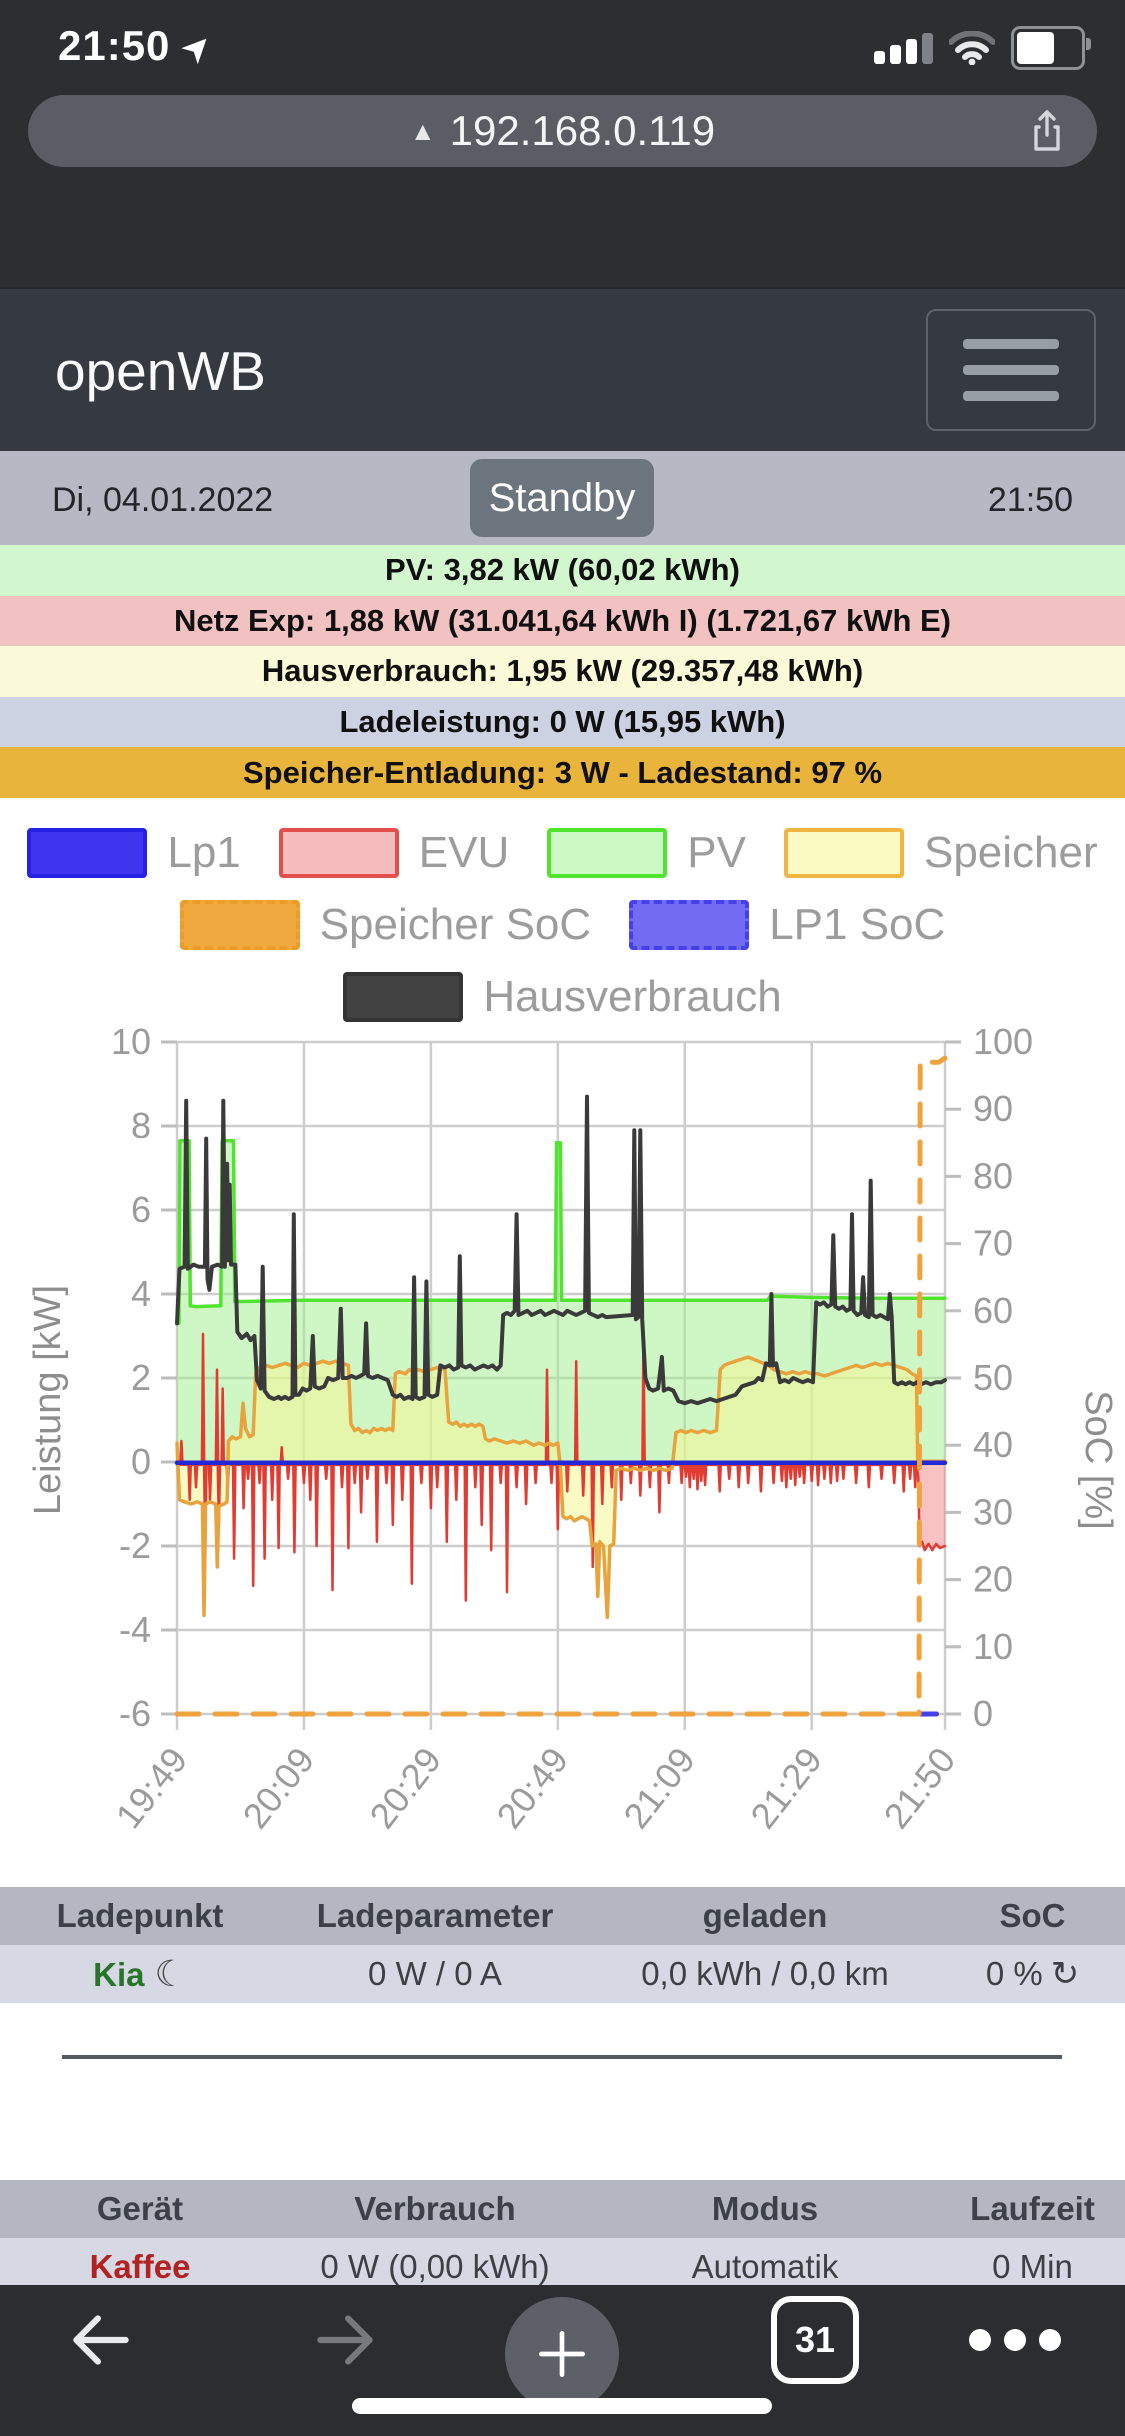  I want to click on address-bar: ▲ 192.168.0.119, so click(562, 131).